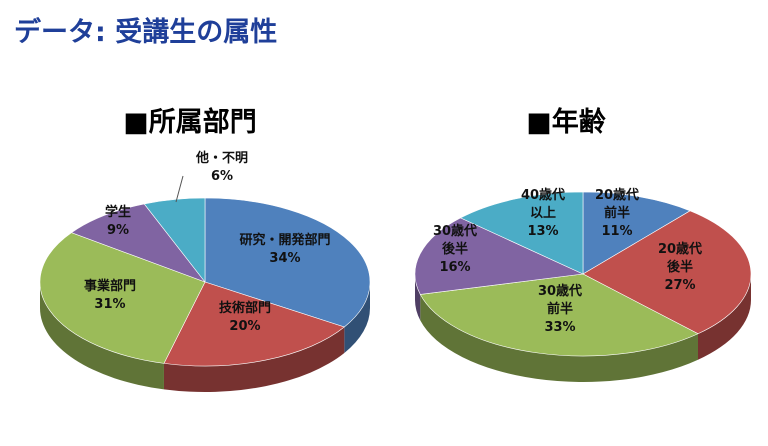 The width and height of the screenshot is (768, 446). I want to click on category-label: 20歳代 前半, so click(617, 204).